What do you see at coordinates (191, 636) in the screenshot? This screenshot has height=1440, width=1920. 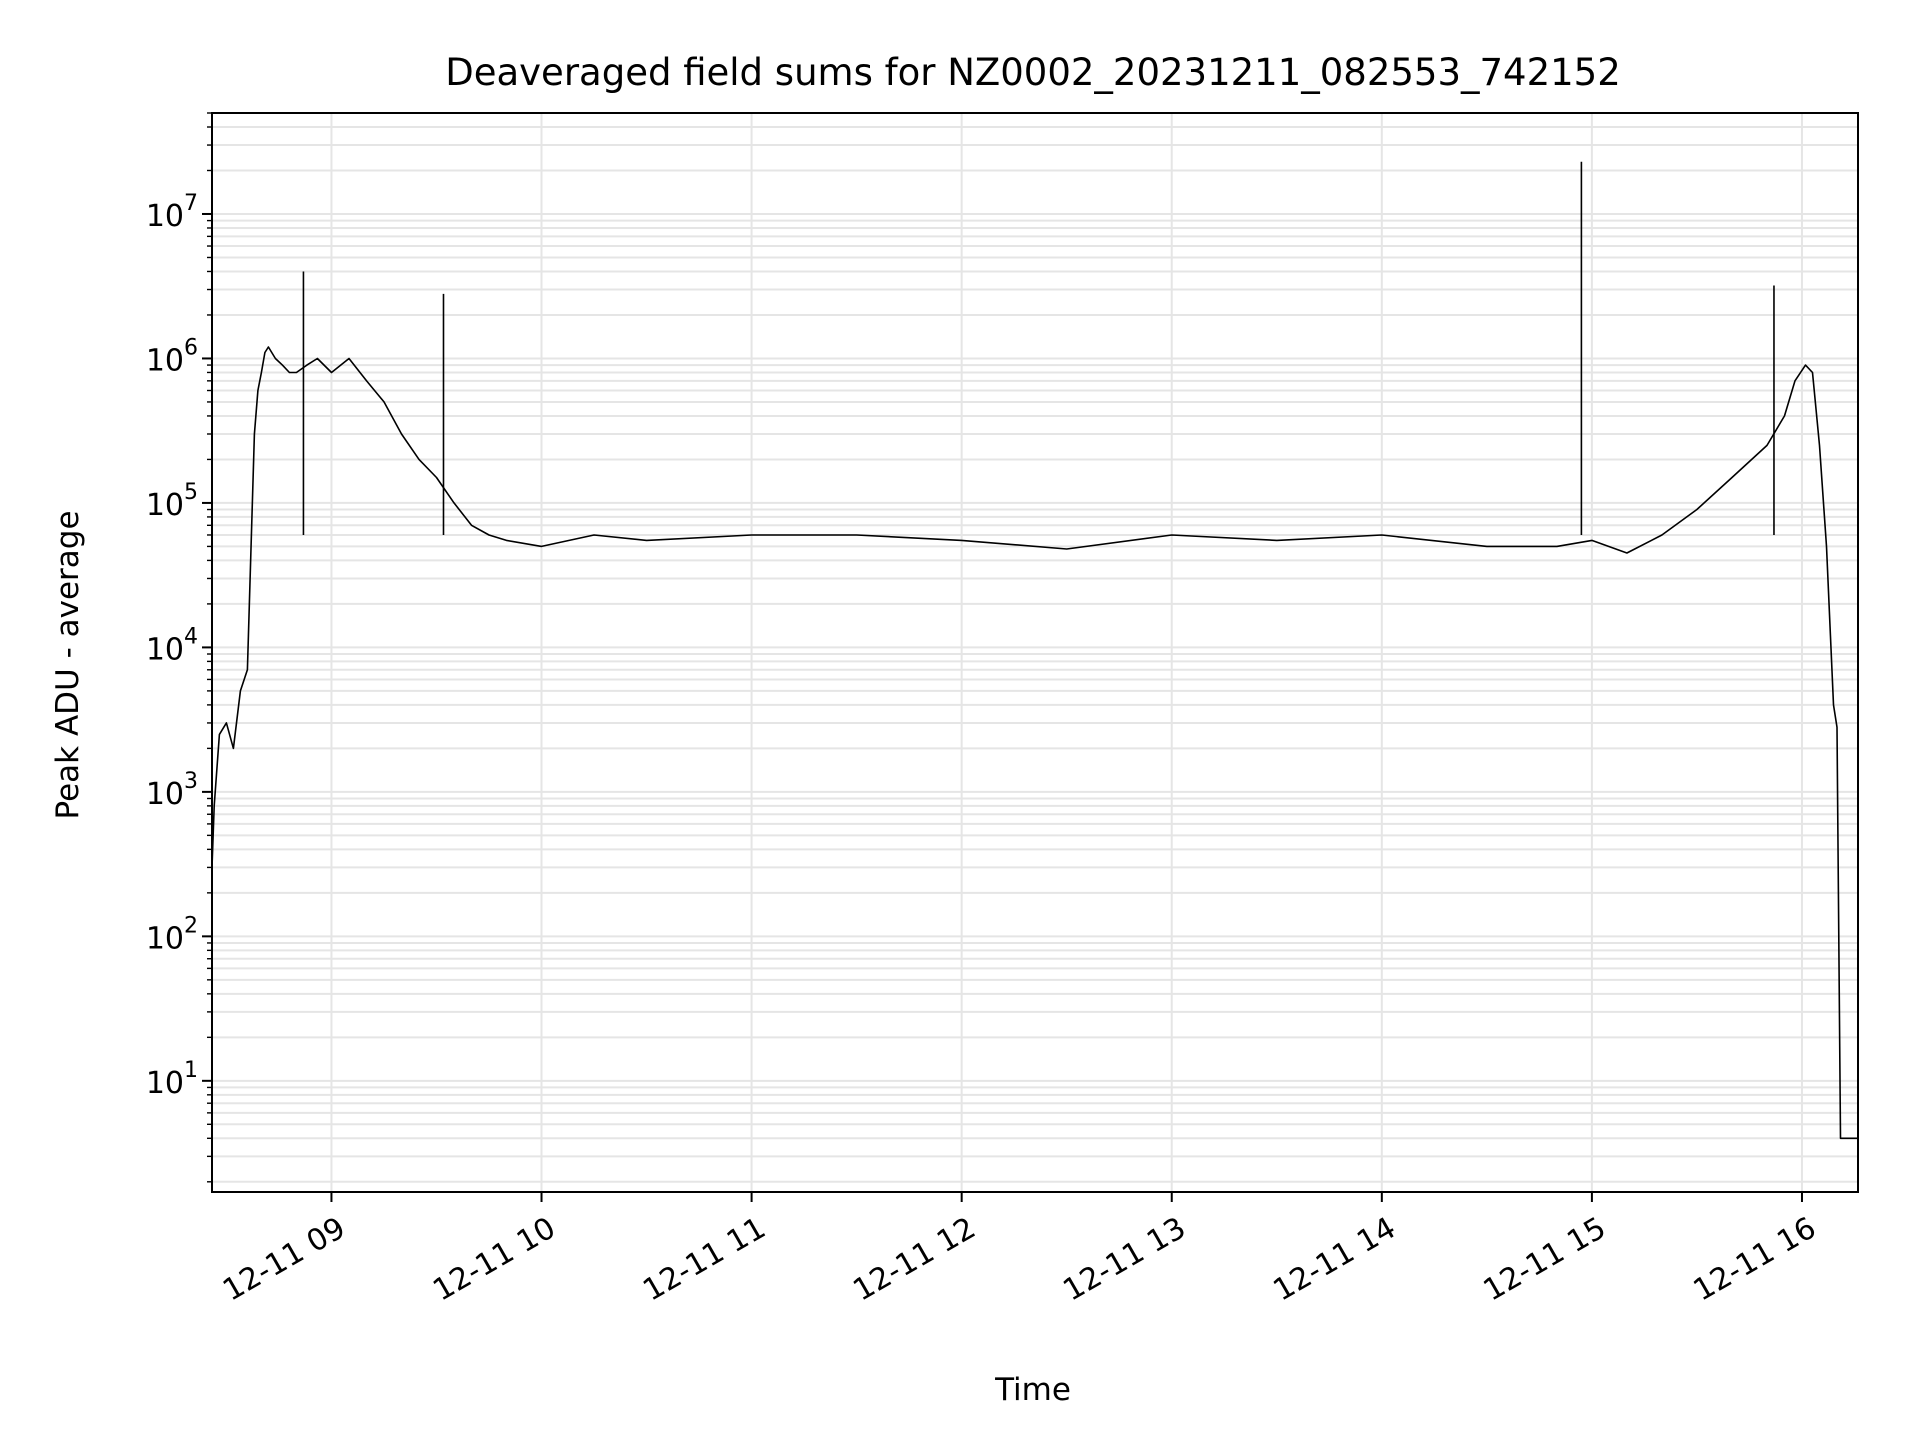 I see `y-tick-exponent: 4` at bounding box center [191, 636].